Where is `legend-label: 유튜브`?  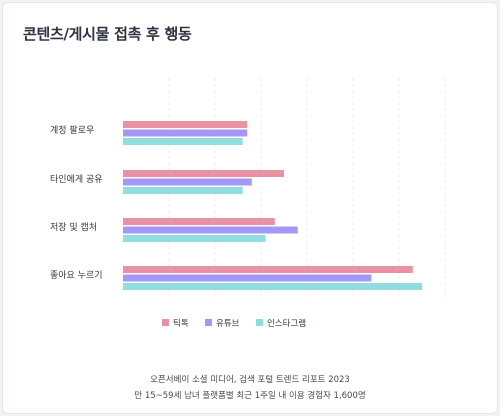 legend-label: 유튜브 is located at coordinates (228, 324).